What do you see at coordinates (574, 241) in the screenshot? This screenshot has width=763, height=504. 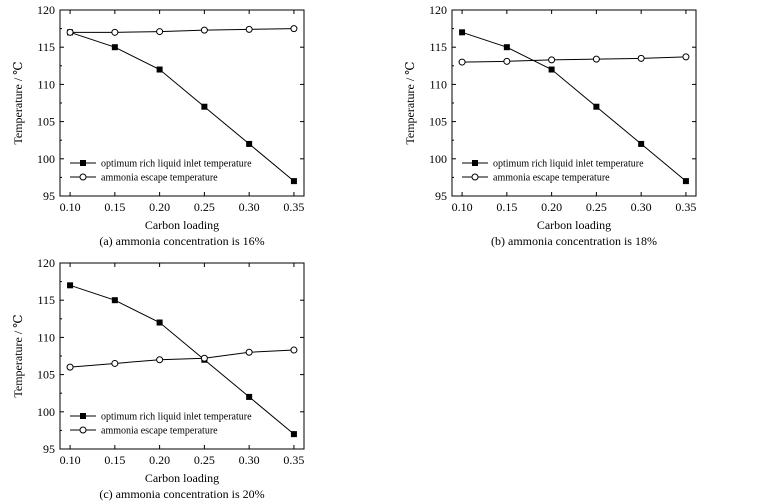 I see `panel-caption: (b) ammonia concentration is 18%` at bounding box center [574, 241].